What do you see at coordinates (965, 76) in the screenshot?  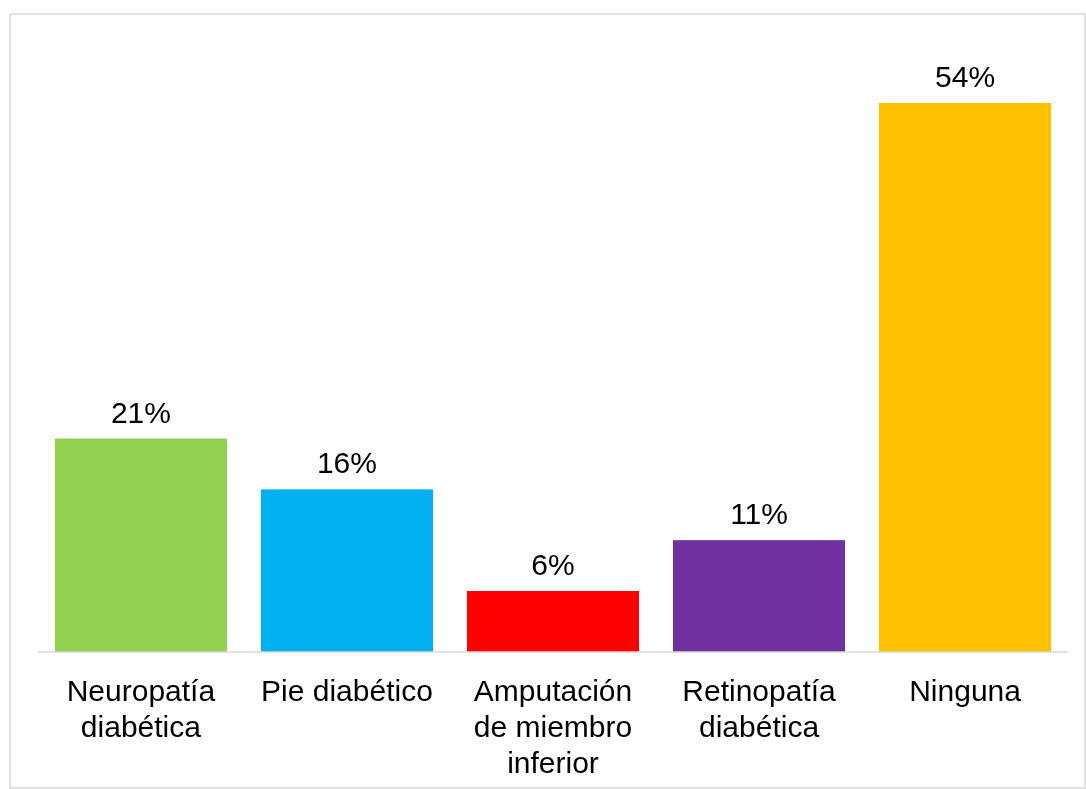 I see `data-label: 54%` at bounding box center [965, 76].